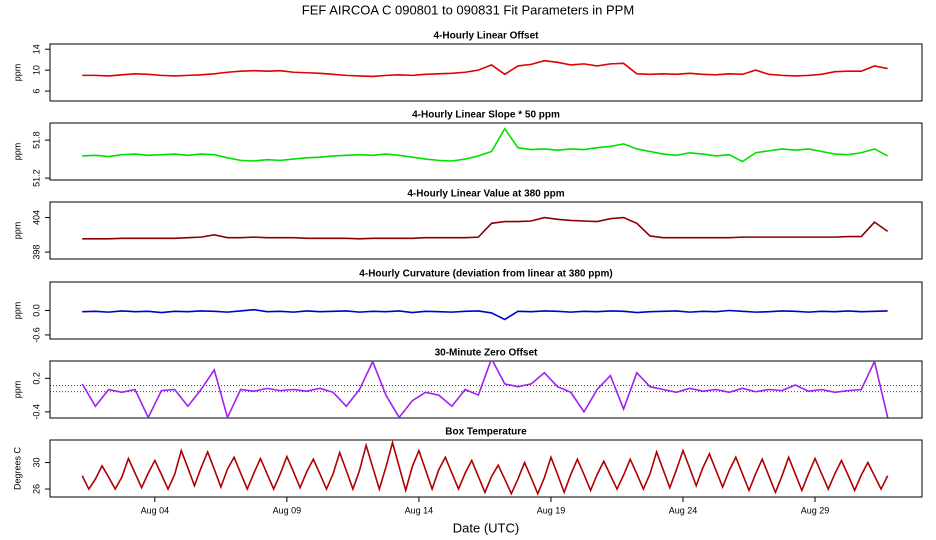 The height and width of the screenshot is (540, 936). I want to click on x-tick-label: Aug 09, so click(287, 510).